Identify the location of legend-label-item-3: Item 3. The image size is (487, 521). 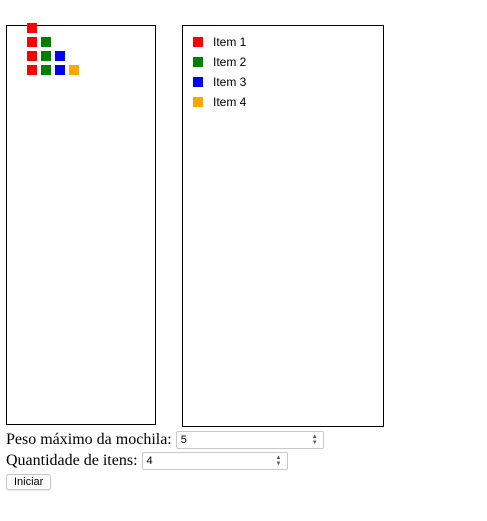
(230, 82).